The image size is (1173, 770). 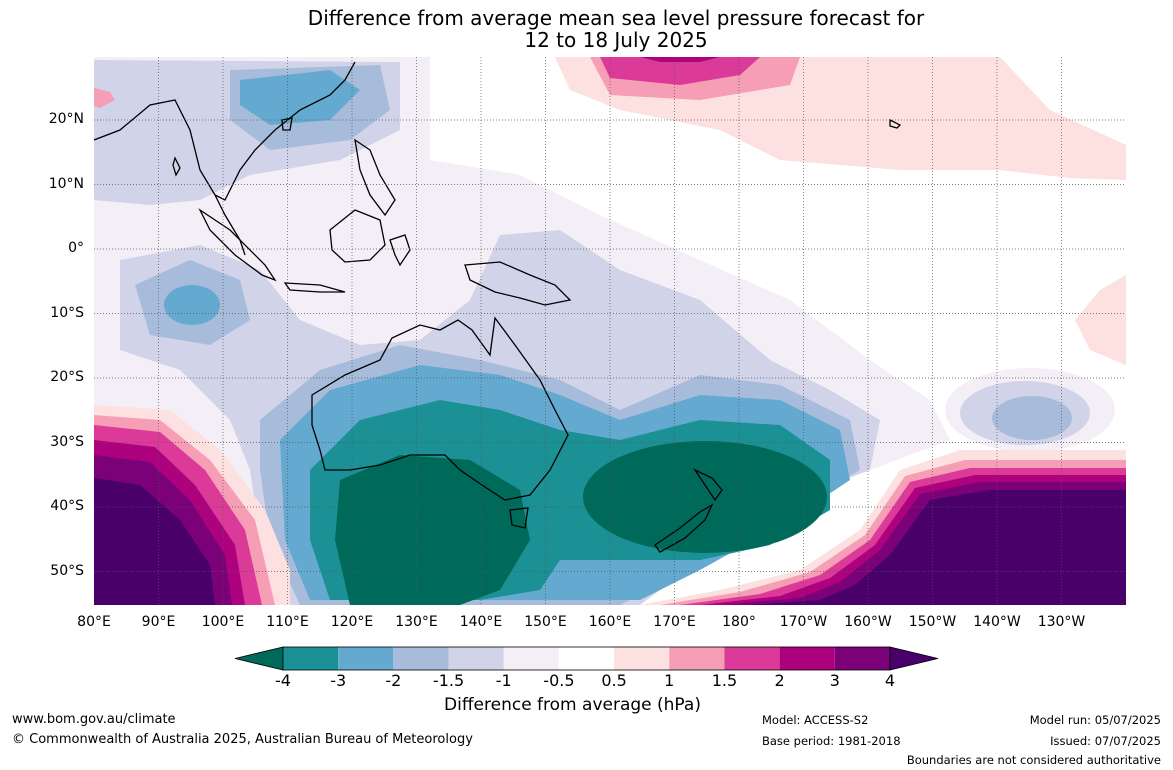 I want to click on legend-tick-label: -2, so click(x=393, y=680).